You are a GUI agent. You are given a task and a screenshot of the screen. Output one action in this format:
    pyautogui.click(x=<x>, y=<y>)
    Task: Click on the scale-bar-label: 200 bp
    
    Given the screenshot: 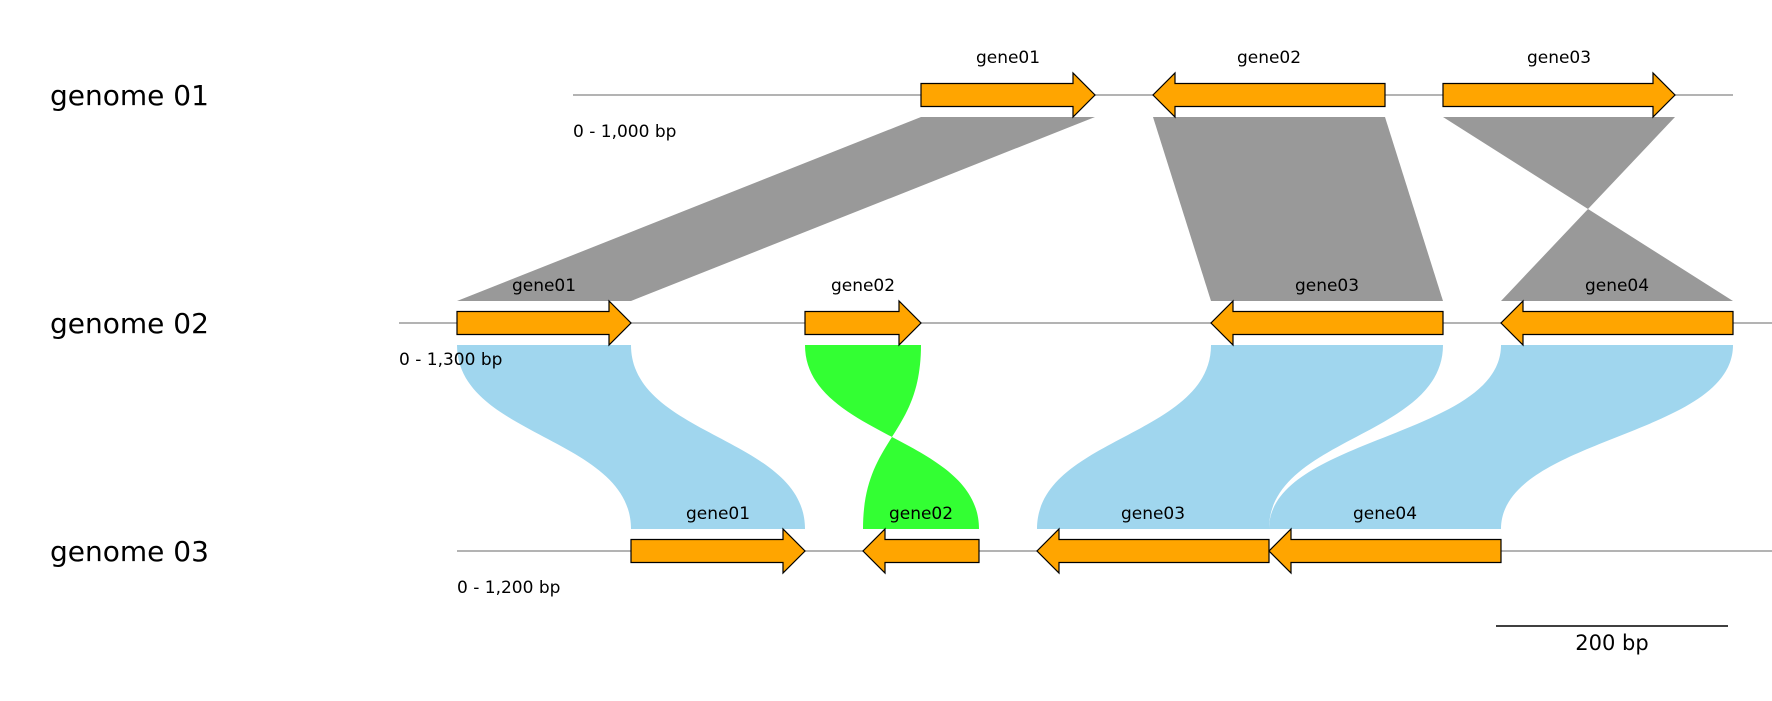 What is the action you would take?
    pyautogui.click(x=1611, y=643)
    